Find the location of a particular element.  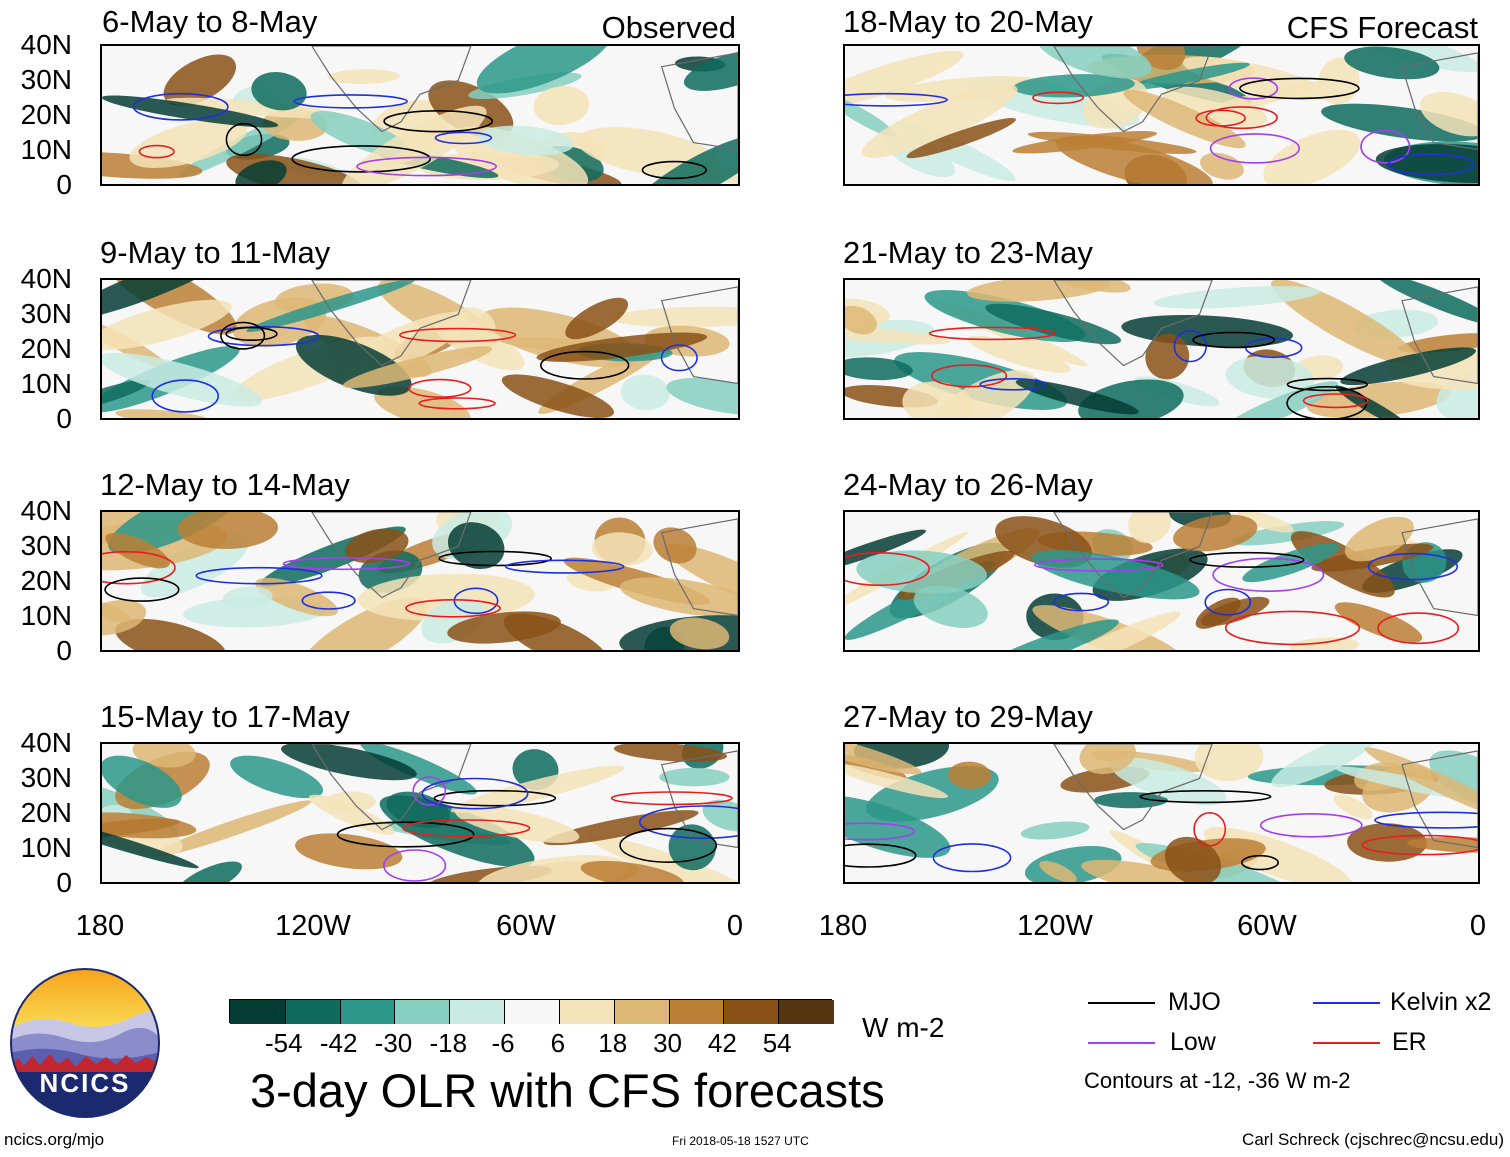

panel-5-source-tag: CFS Forecast is located at coordinates (1382, 27).